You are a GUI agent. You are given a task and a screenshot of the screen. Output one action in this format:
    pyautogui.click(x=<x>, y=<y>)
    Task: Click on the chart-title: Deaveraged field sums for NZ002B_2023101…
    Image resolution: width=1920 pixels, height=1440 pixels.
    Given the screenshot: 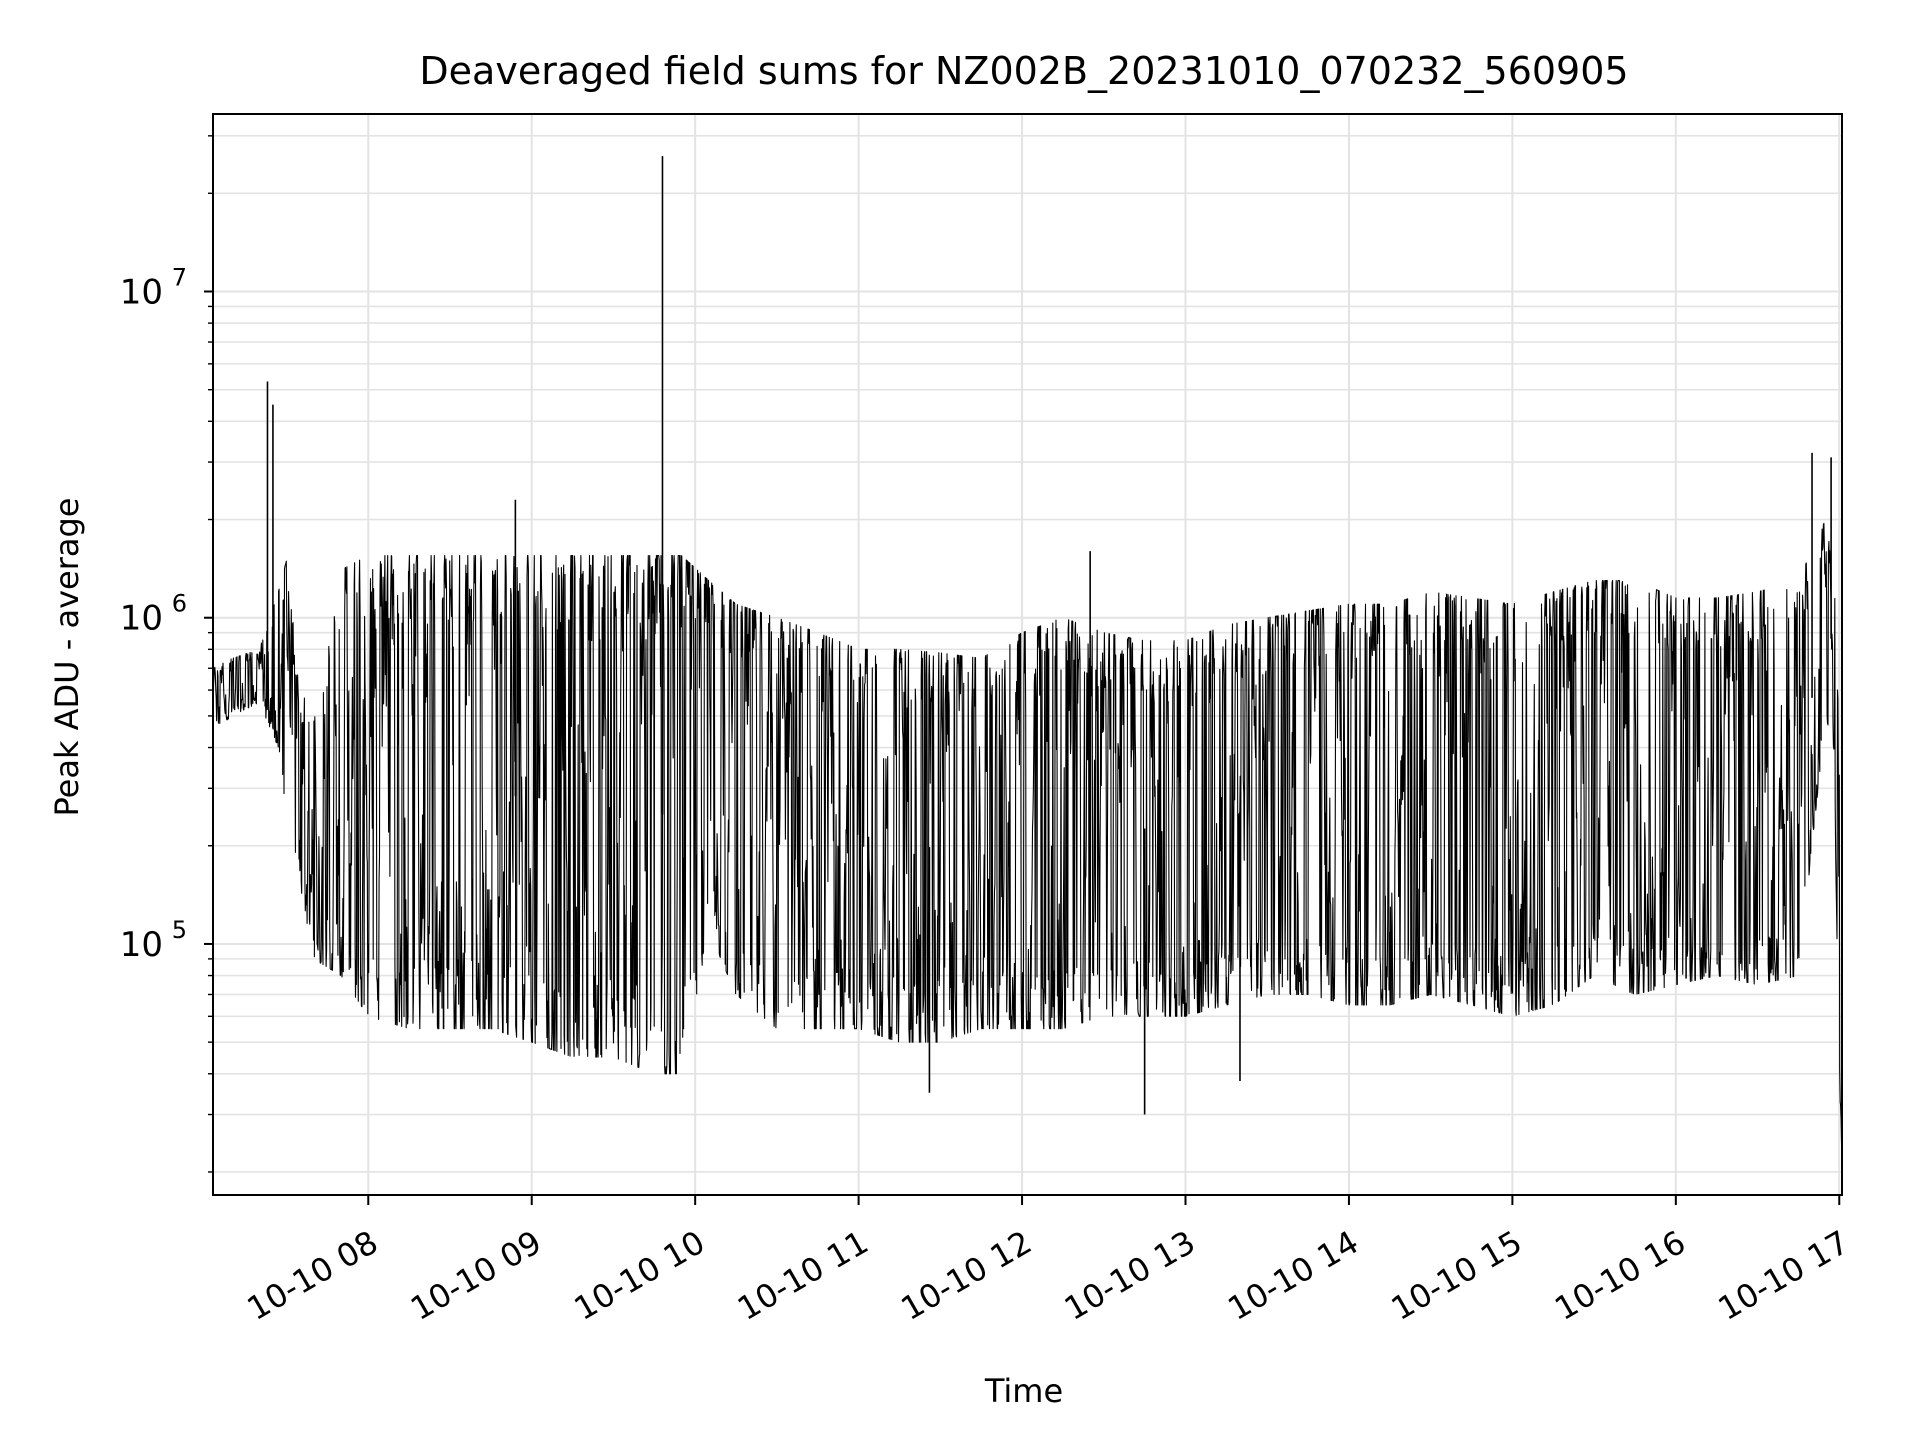 What is the action you would take?
    pyautogui.click(x=1023, y=71)
    